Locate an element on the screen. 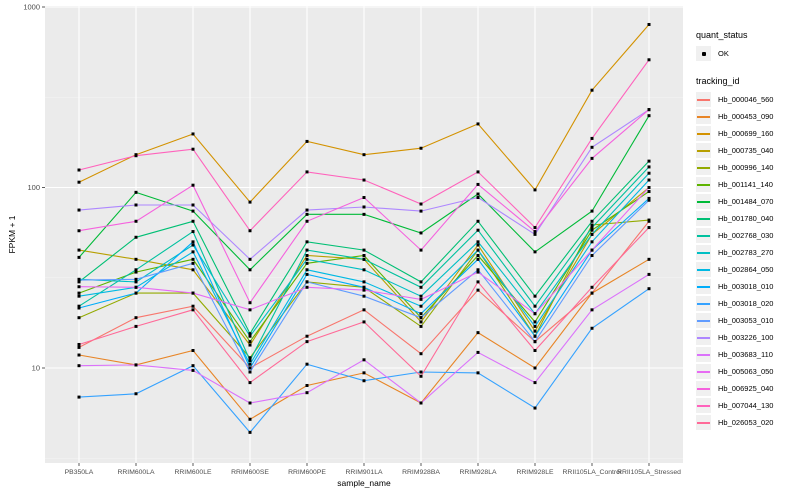 This screenshot has height=500, width=800. legend-item-label: Hb_000735_040 is located at coordinates (746, 150).